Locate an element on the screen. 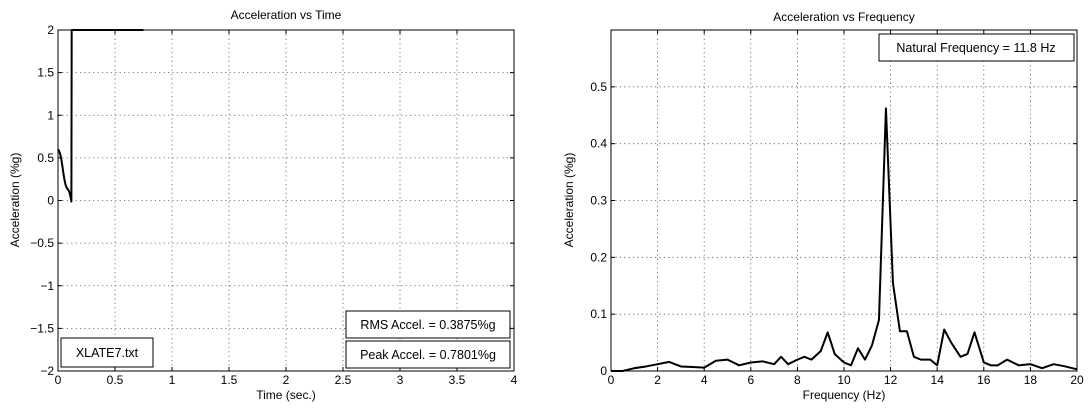  time-y-axis-label: Acceleration (%g) is located at coordinates (15, 200).